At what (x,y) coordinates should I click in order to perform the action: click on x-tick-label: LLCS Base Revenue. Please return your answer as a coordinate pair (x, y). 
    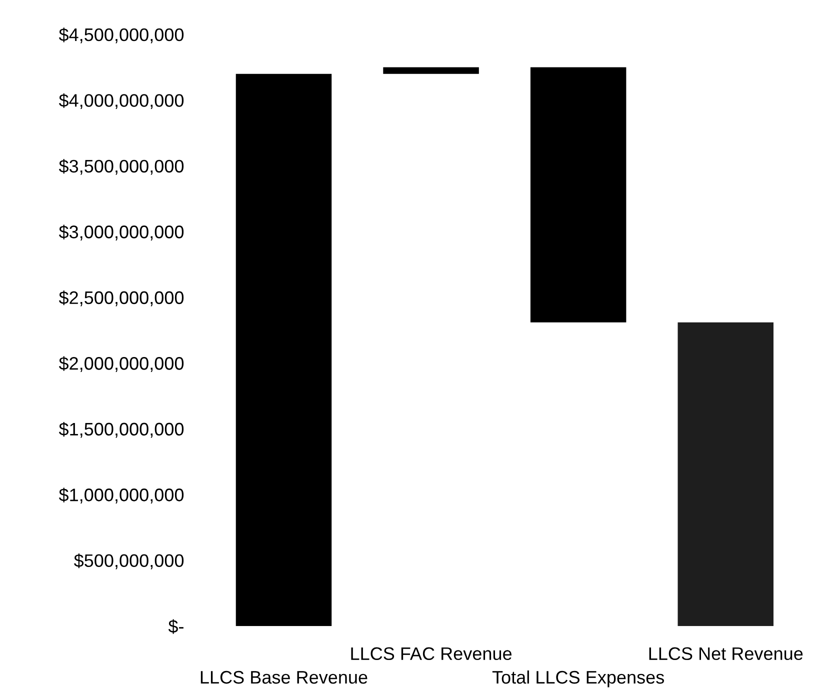
    Looking at the image, I should click on (284, 677).